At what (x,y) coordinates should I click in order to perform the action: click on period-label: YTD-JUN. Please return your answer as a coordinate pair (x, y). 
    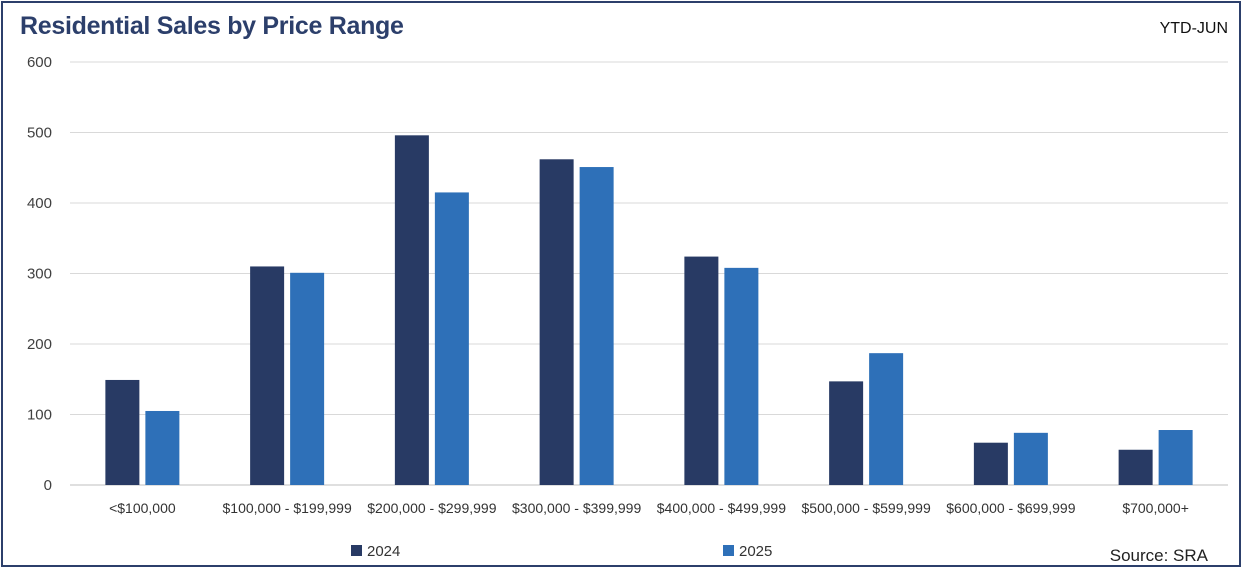
    Looking at the image, I should click on (1193, 28).